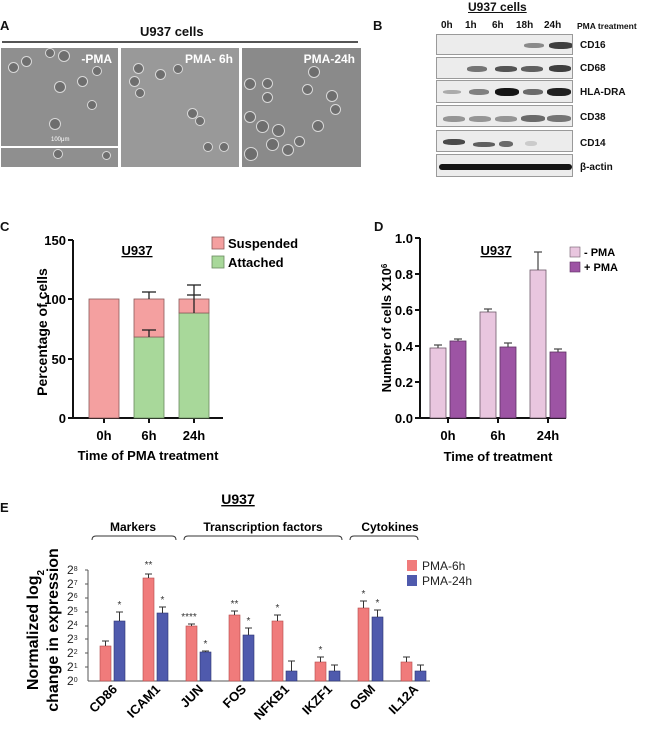  What do you see at coordinates (194, 435) in the screenshot?
I see `x-tick: 24h` at bounding box center [194, 435].